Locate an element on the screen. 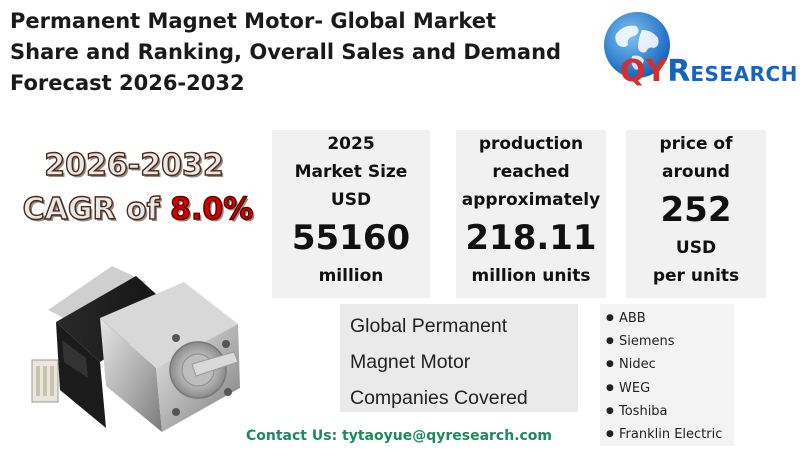 This screenshot has width=800, height=449. list-item: ● Franklin Electric is located at coordinates (664, 434).